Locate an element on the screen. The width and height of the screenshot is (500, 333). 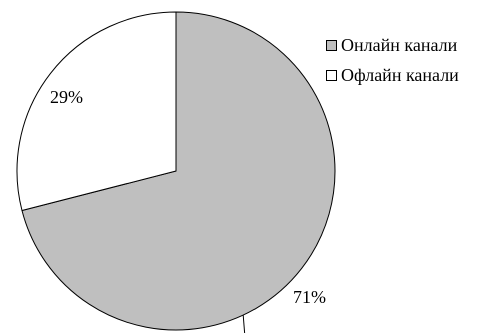
legend-label-offline: Офлайн канали is located at coordinates (400, 74).